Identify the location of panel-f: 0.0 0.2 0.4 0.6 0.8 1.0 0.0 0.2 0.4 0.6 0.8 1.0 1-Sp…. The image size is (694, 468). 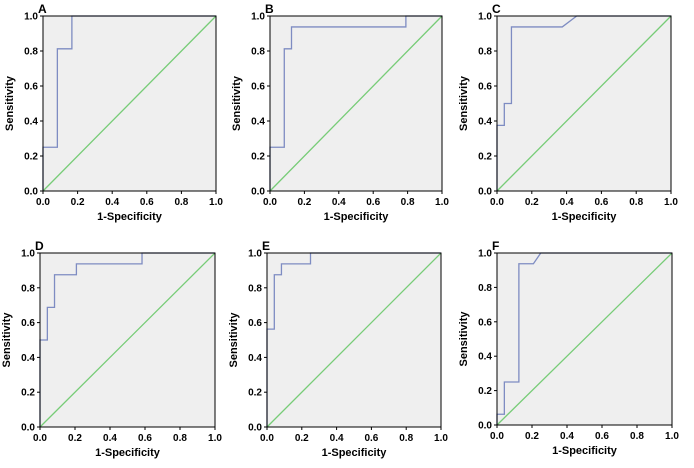
(568, 348).